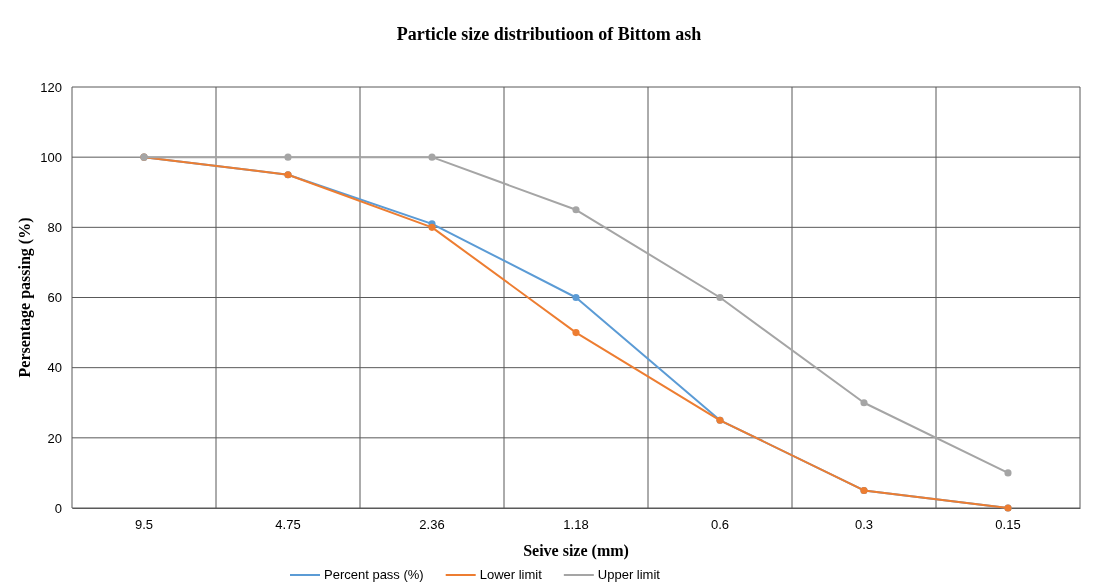 The height and width of the screenshot is (585, 1098). Describe the element at coordinates (51, 87) in the screenshot. I see `y-tick-label: 120` at that location.